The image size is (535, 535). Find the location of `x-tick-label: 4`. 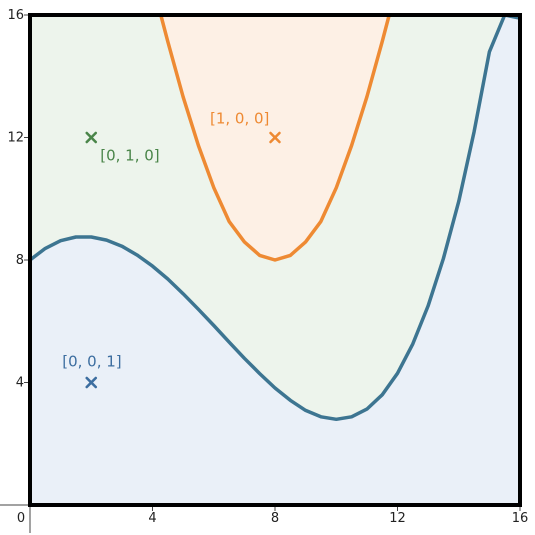

x-tick-label: 4 is located at coordinates (152, 518).